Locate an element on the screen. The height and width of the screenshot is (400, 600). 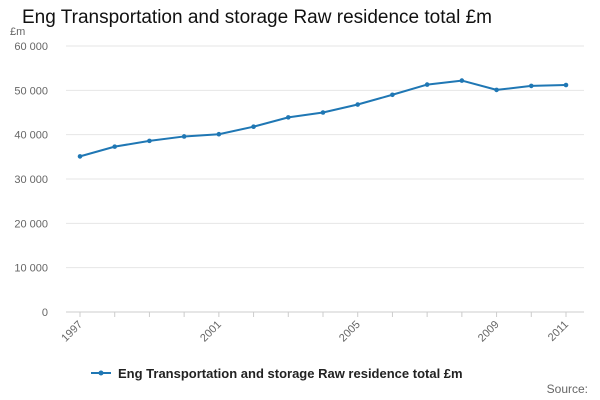
y-tick-label: 60 000 is located at coordinates (31, 47).